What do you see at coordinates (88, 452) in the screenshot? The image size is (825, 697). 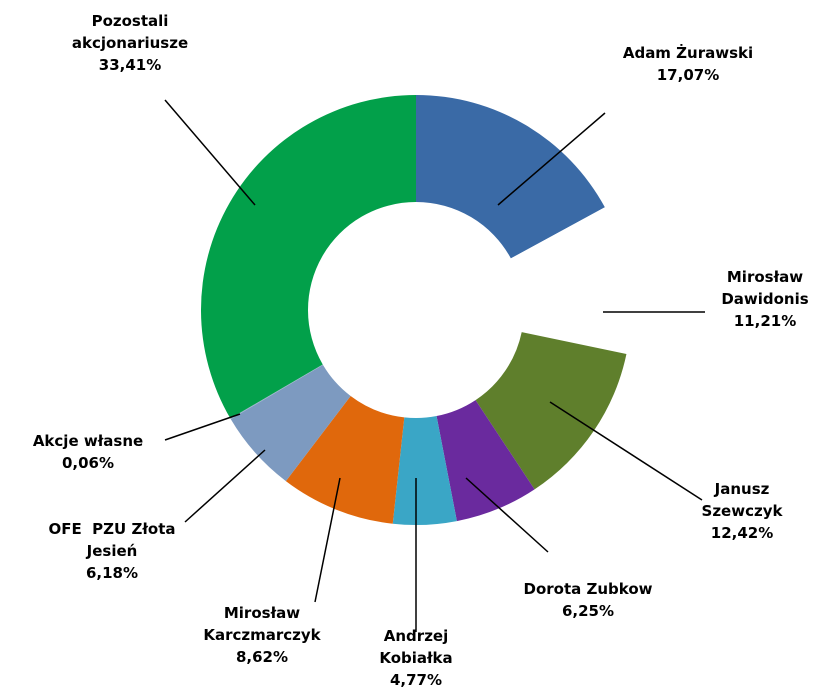 I see `slice-label: Akcje własne 0,06%` at bounding box center [88, 452].